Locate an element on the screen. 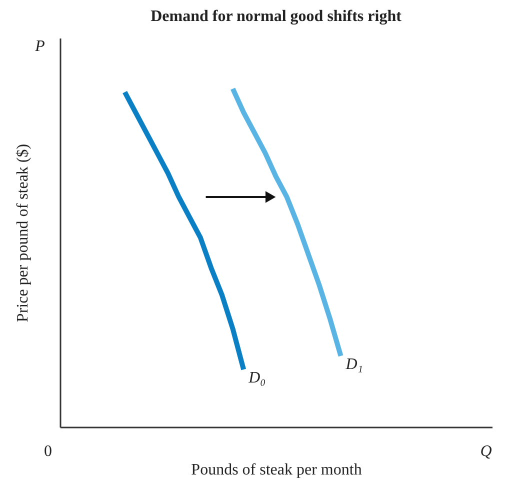 This screenshot has width=506, height=487. series-label: D₁ is located at coordinates (353, 364).